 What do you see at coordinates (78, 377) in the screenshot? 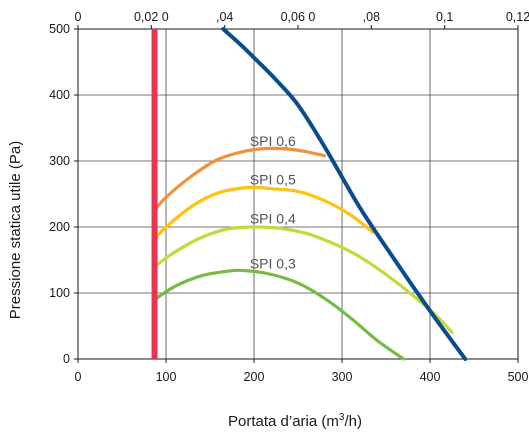
I see `x-tick-label: 0` at bounding box center [78, 377].